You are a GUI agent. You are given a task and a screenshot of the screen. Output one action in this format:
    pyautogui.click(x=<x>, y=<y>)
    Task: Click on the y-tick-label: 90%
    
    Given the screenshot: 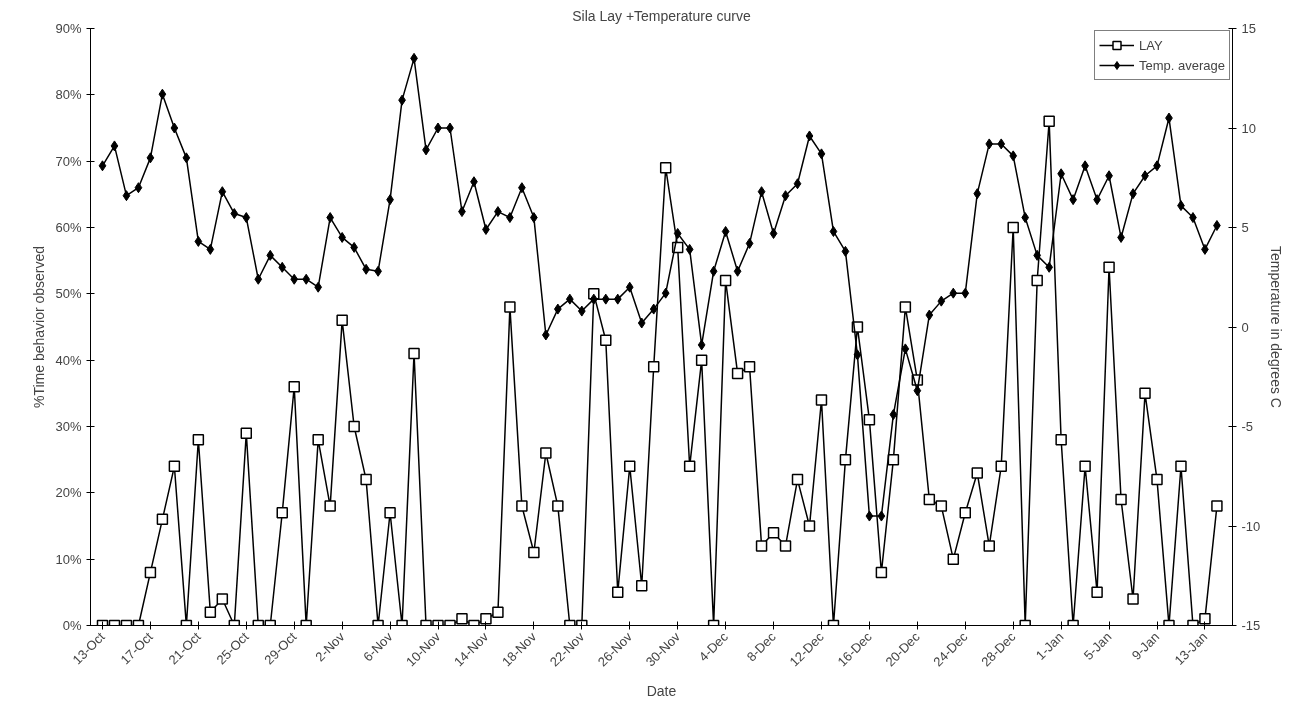 What is the action you would take?
    pyautogui.click(x=68, y=28)
    